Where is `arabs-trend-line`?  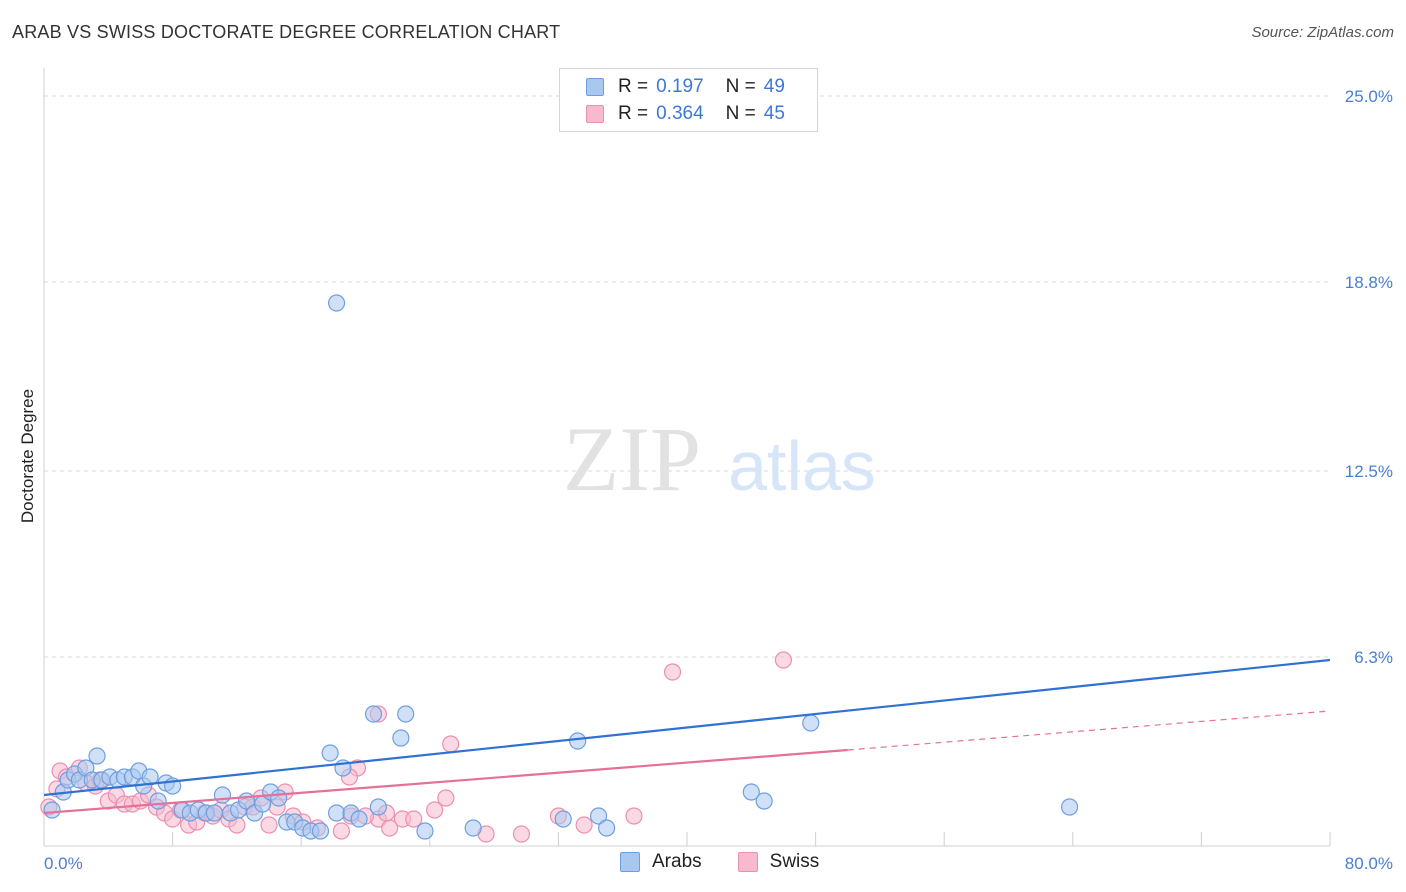
arabs-trend-line is located at coordinates (687, 727).